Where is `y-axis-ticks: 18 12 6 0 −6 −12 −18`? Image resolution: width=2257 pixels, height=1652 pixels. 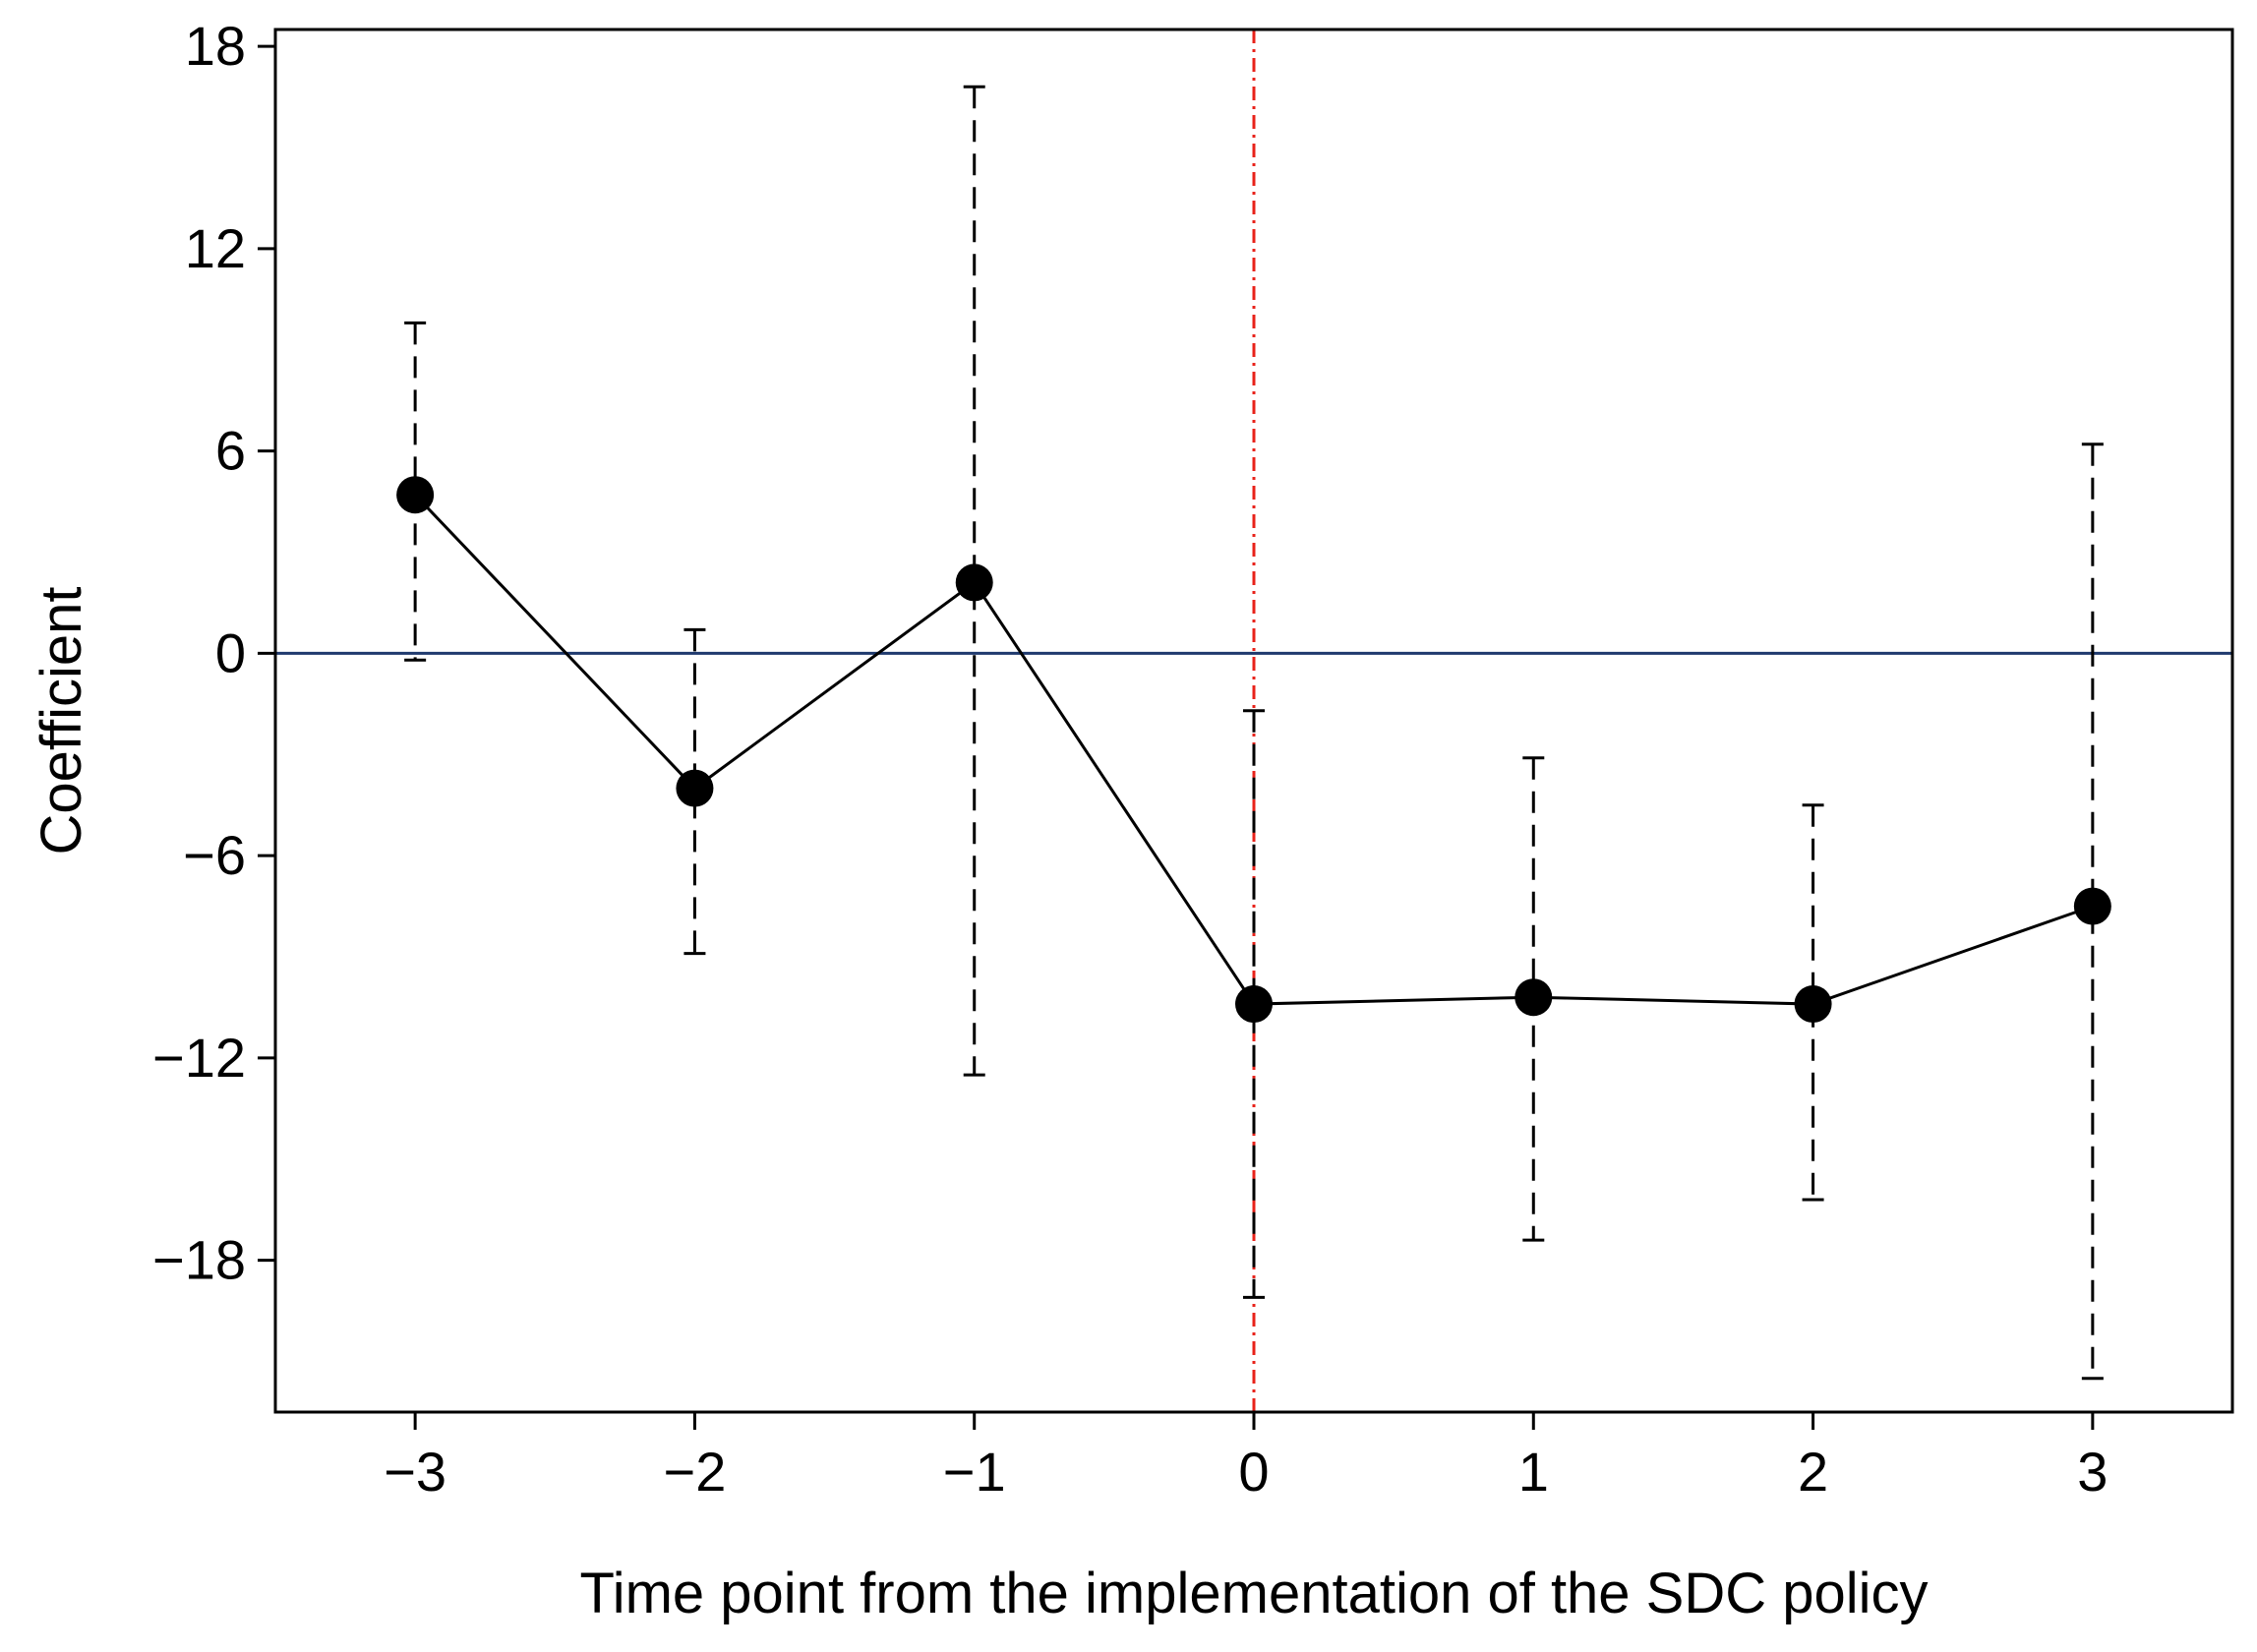 y-axis-ticks: 18 12 6 0 −6 −12 −18 is located at coordinates (213, 653).